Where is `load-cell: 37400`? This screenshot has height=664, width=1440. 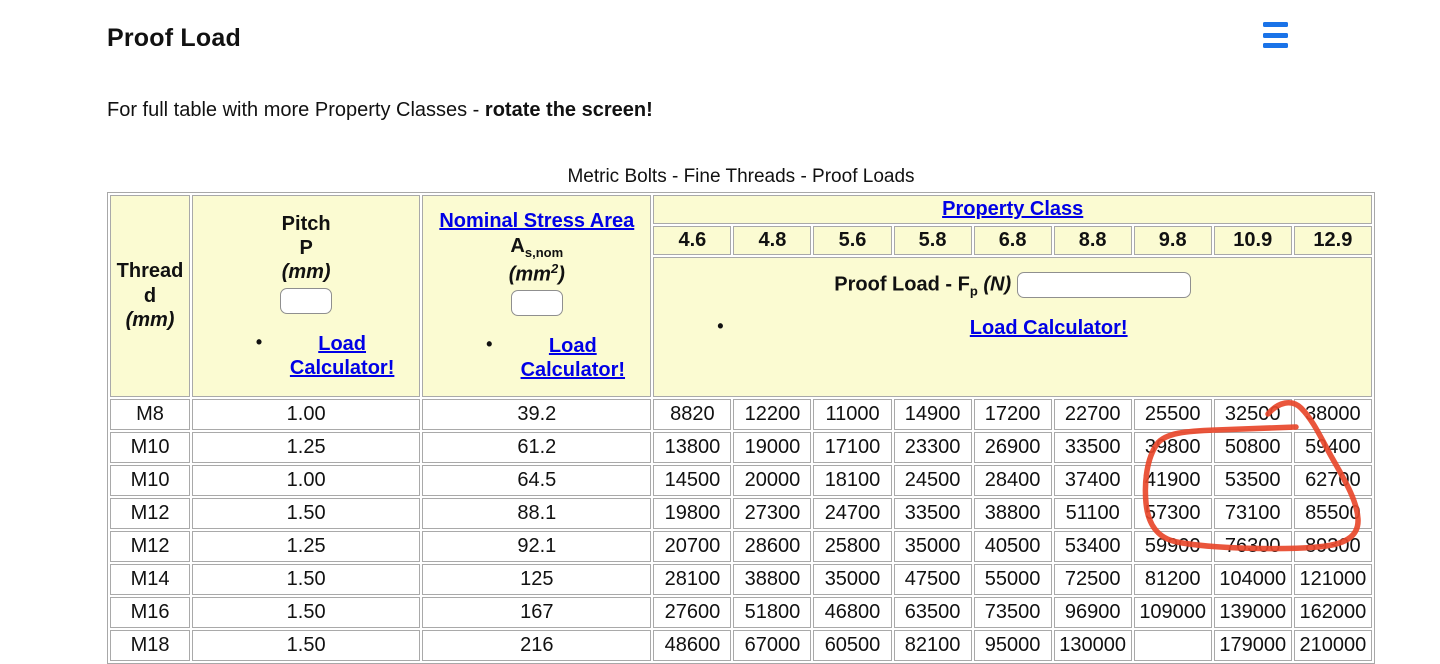
load-cell: 37400 is located at coordinates (1092, 480).